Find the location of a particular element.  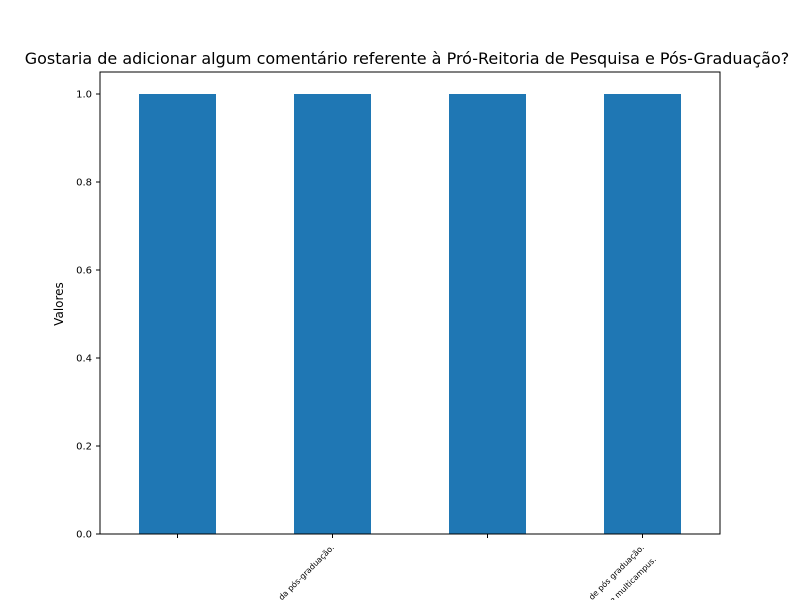

y-tick-label: 0.0 is located at coordinates (84, 535).